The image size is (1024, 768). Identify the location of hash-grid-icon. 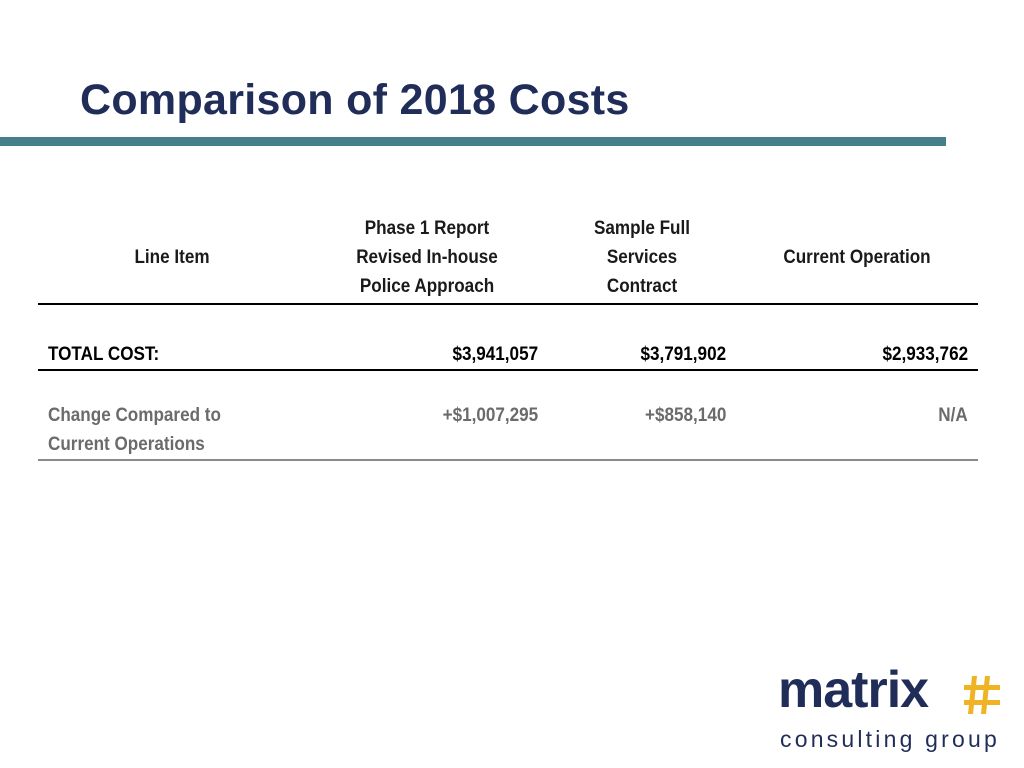
(982, 695).